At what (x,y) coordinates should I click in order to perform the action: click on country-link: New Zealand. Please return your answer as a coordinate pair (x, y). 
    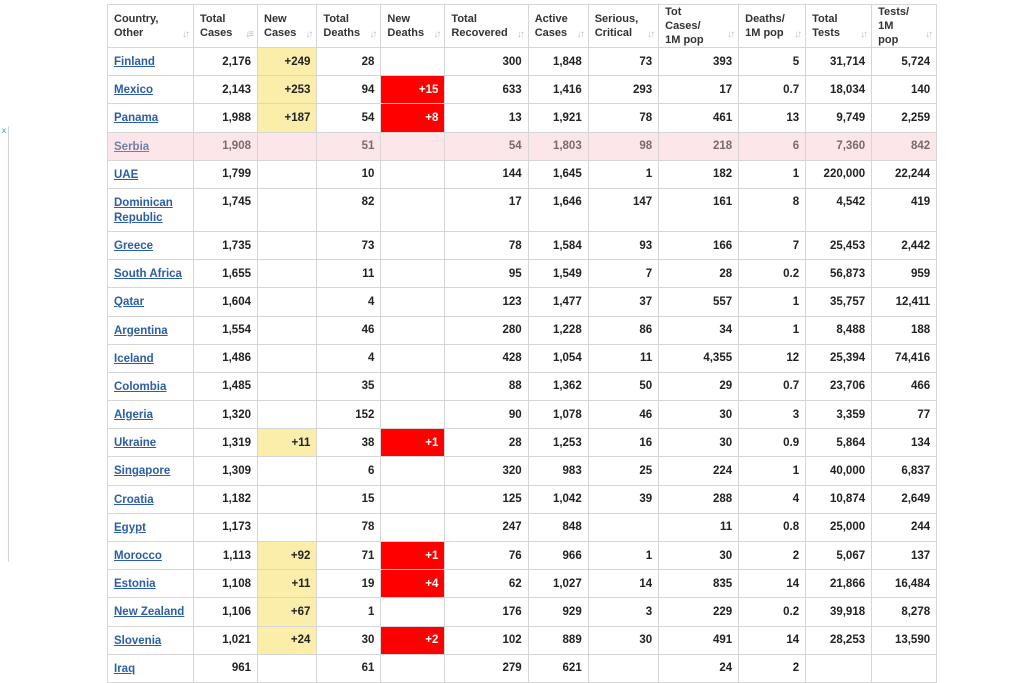
    Looking at the image, I should click on (149, 612).